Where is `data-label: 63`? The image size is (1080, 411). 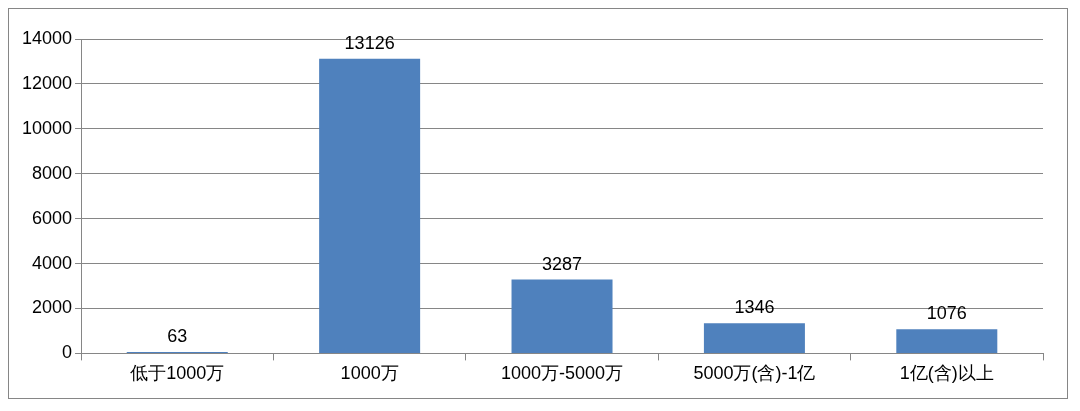
data-label: 63 is located at coordinates (177, 335).